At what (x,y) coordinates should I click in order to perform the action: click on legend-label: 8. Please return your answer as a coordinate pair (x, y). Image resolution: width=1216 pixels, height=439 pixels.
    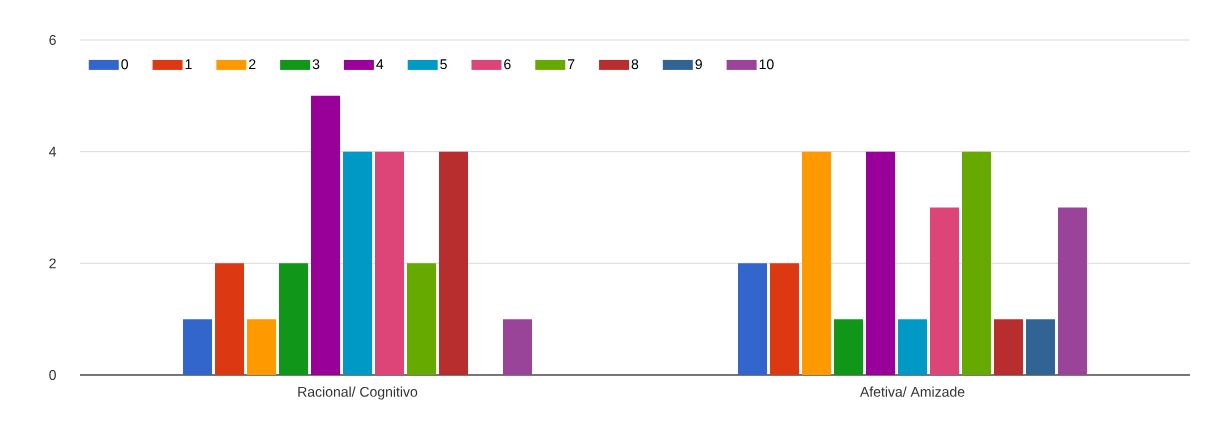
    Looking at the image, I should click on (635, 64).